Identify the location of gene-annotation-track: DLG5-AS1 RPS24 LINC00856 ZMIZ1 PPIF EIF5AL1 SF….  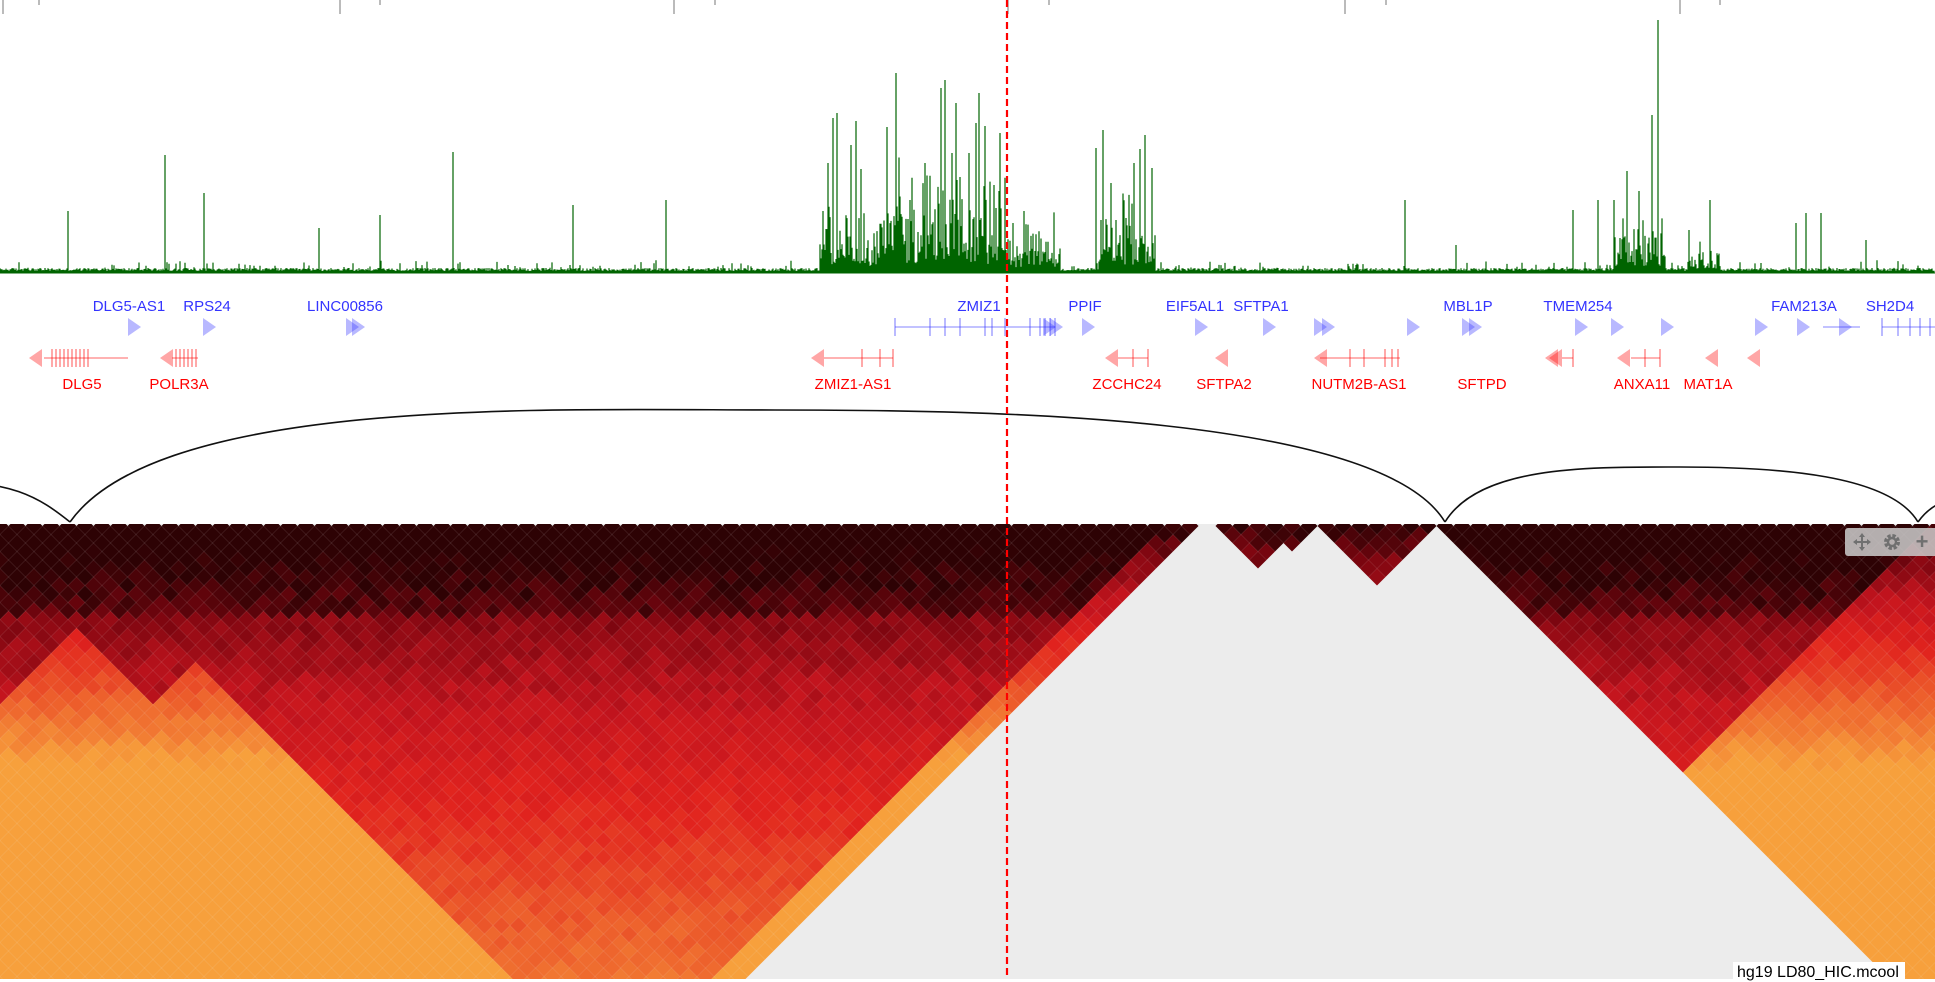
(982, 345).